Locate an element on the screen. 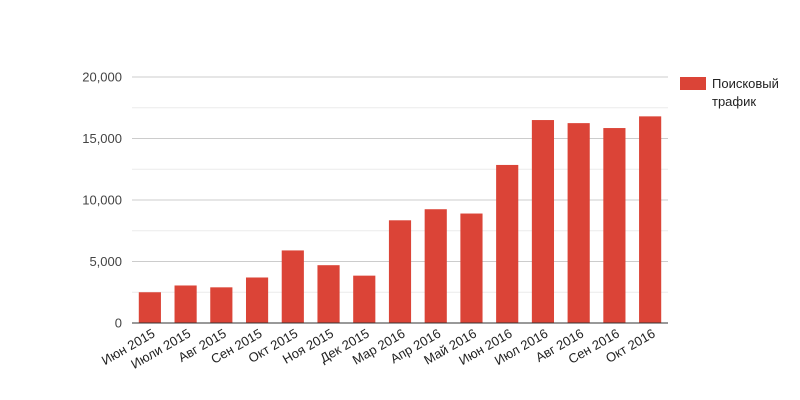 This screenshot has height=400, width=800. y-axis-ticks: 0 5,000 10,000 15,000 20,000 is located at coordinates (102, 200).